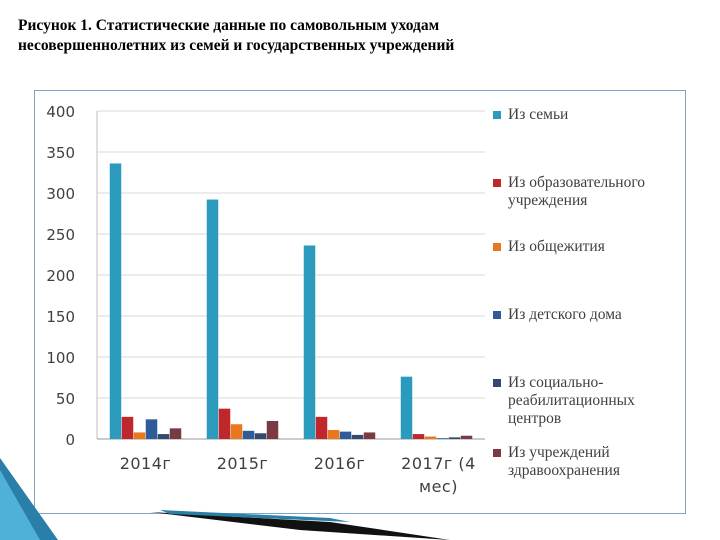 The image size is (720, 540). Describe the element at coordinates (60, 235) in the screenshot. I see `y-tick-label: 250` at that location.